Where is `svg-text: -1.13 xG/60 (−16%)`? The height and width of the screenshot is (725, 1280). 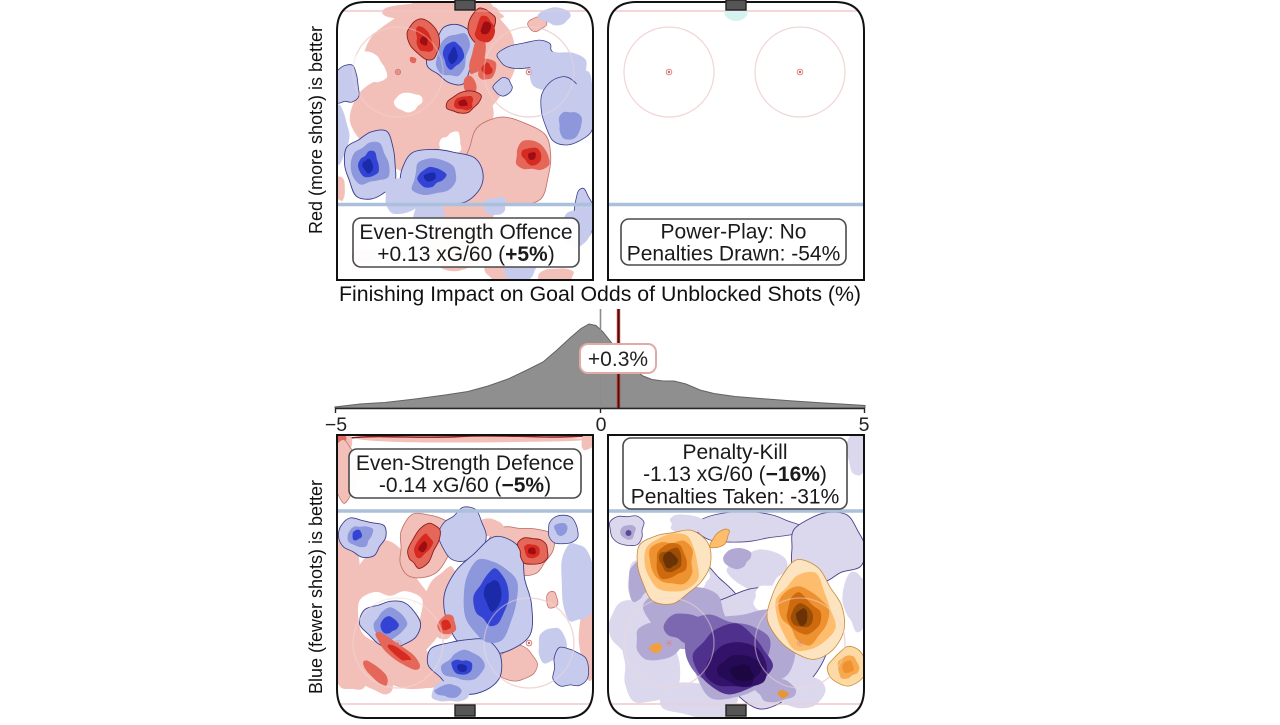
svg-text: -1.13 xG/60 (−16%) is located at coordinates (735, 474).